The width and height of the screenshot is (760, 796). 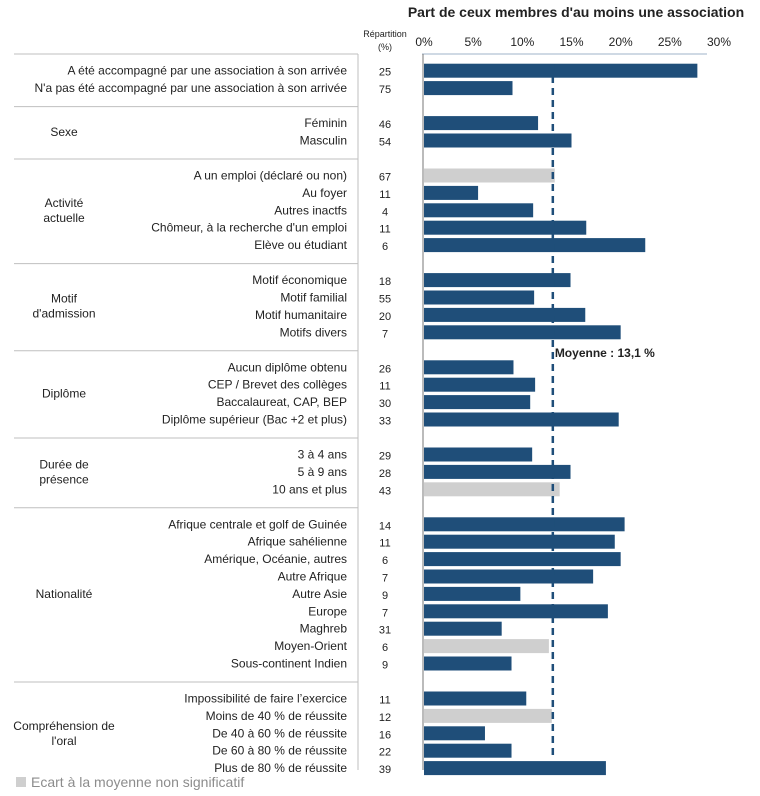 What do you see at coordinates (322, 455) in the screenshot?
I see `row-label: 3 à 4 ans` at bounding box center [322, 455].